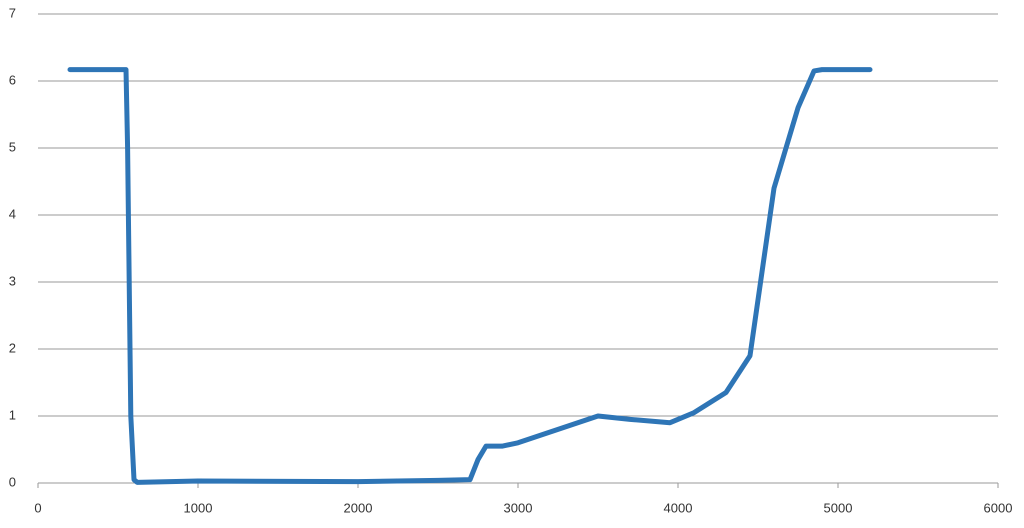 This screenshot has height=528, width=1024. Describe the element at coordinates (37, 507) in the screenshot. I see `x-tick-label: 0` at that location.